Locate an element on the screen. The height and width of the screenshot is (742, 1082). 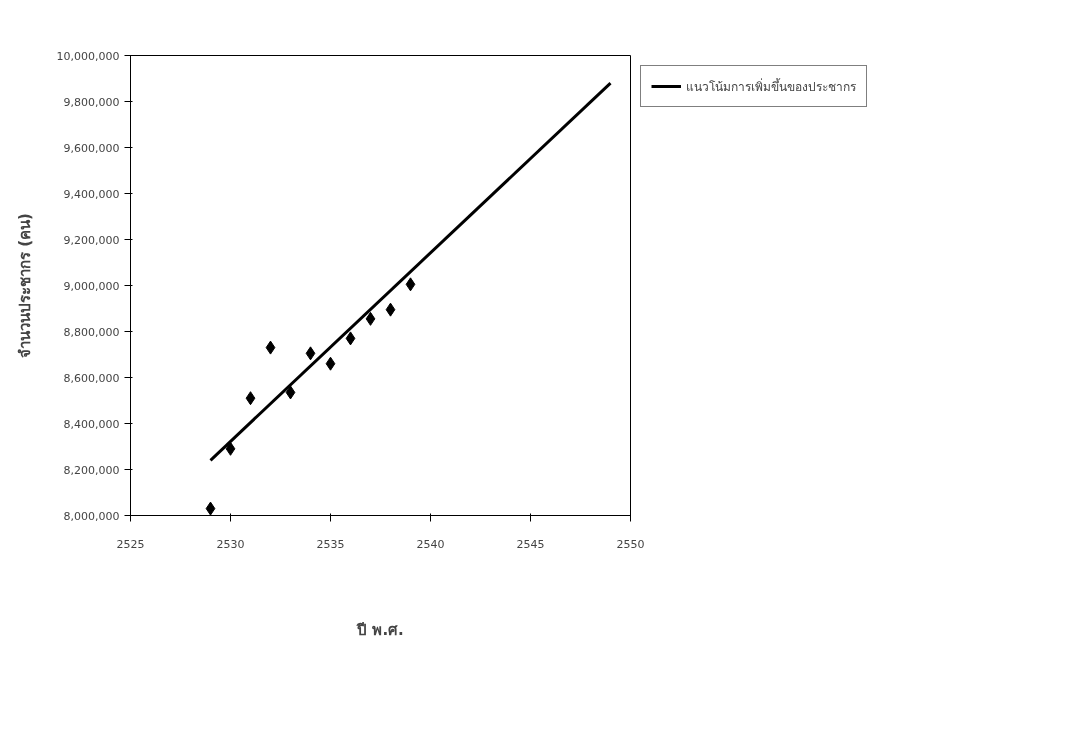
x-tick-label: 2550 is located at coordinates (630, 544).